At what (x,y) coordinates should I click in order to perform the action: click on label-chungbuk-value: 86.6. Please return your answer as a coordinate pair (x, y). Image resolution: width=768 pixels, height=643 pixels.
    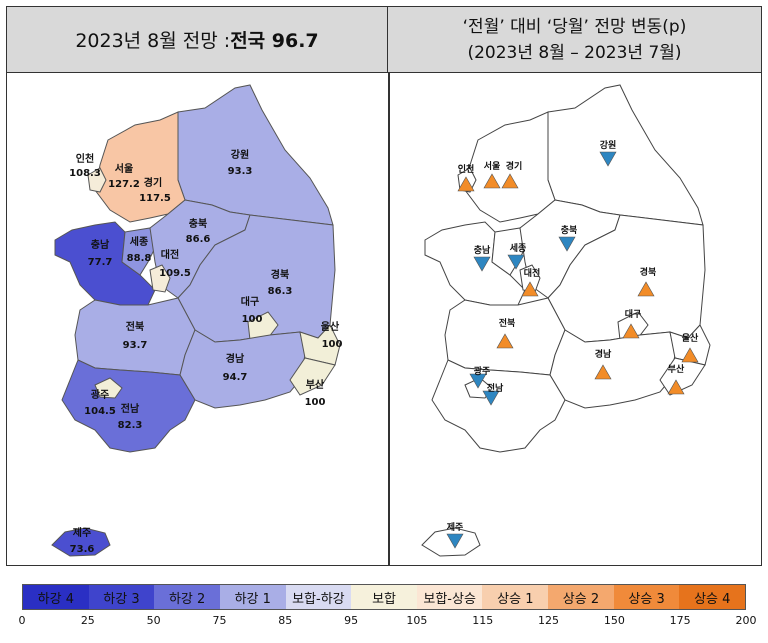
    Looking at the image, I should click on (198, 239).